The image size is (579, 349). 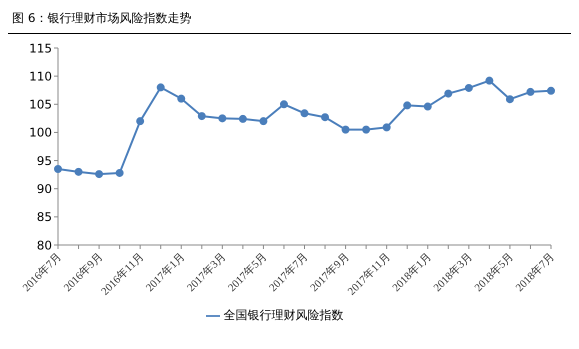 What do you see at coordinates (44, 189) in the screenshot?
I see `y-tick-label: 90` at bounding box center [44, 189].